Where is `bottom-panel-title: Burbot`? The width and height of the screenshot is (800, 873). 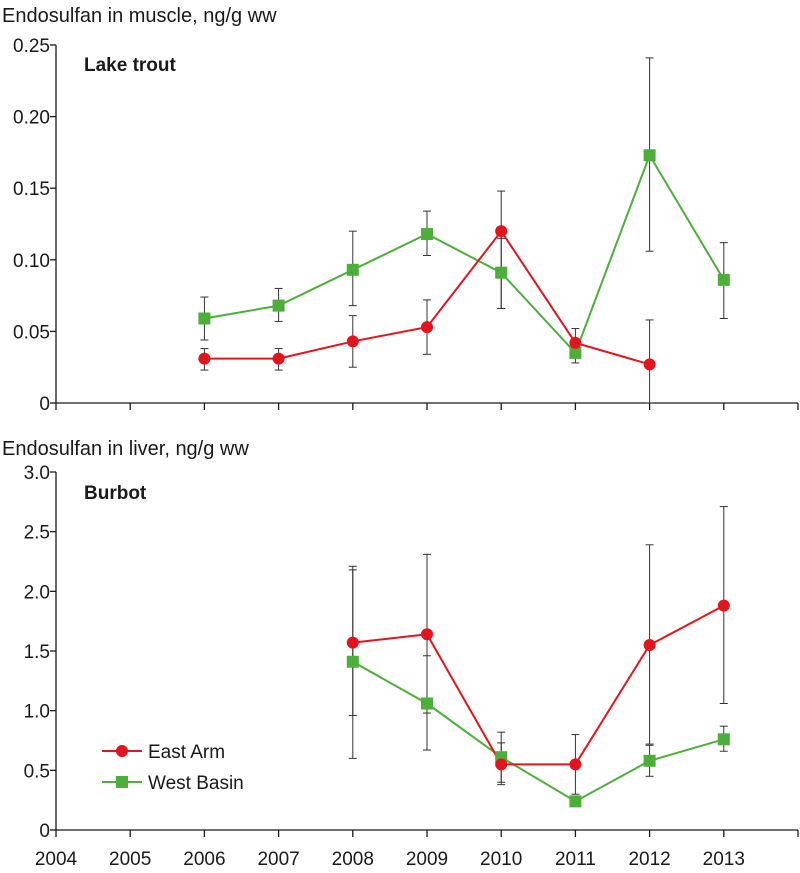 bottom-panel-title: Burbot is located at coordinates (115, 493).